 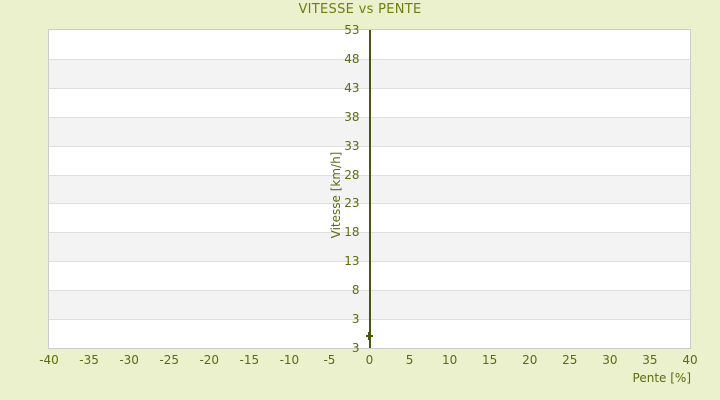 I want to click on y-tick-label: 18, so click(x=352, y=232).